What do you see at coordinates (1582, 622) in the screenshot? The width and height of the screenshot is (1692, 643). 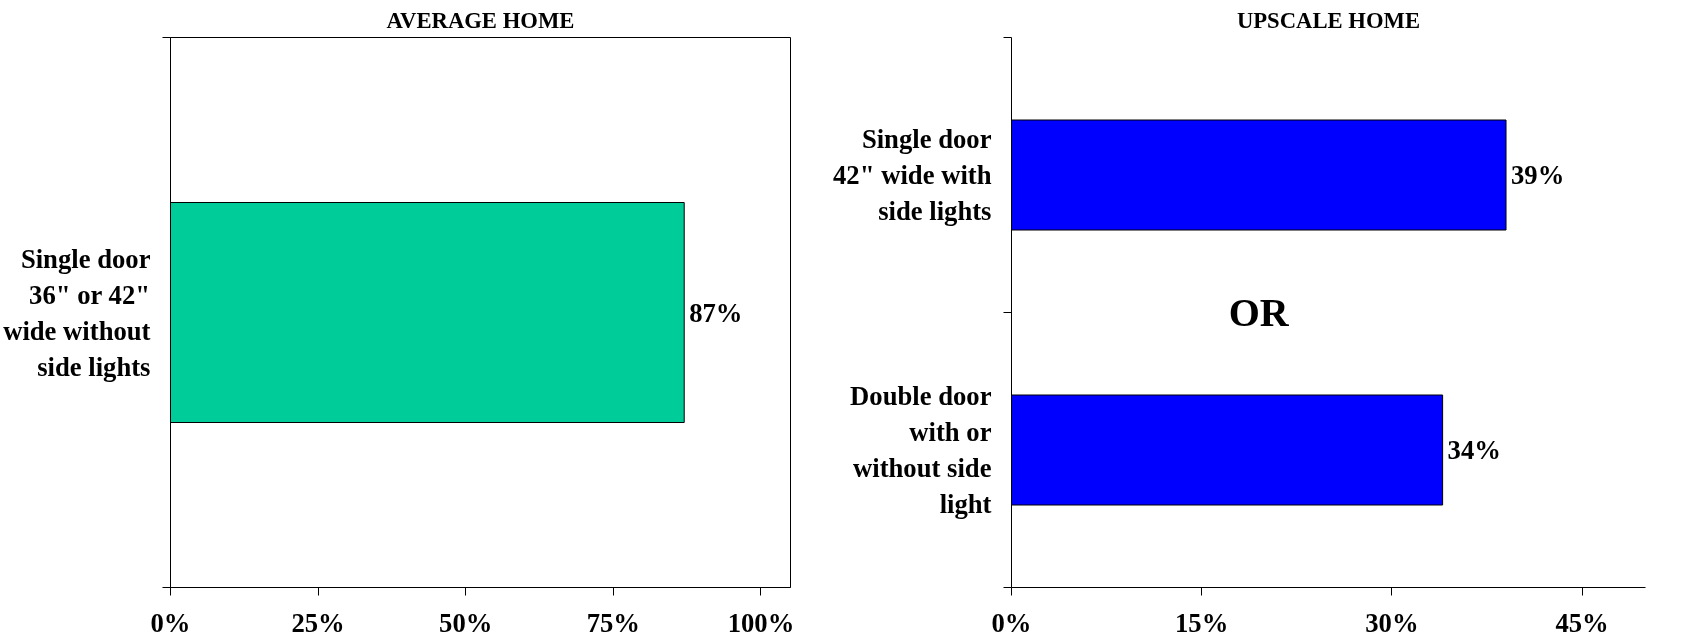 I see `x-tick-label: 45%` at bounding box center [1582, 622].